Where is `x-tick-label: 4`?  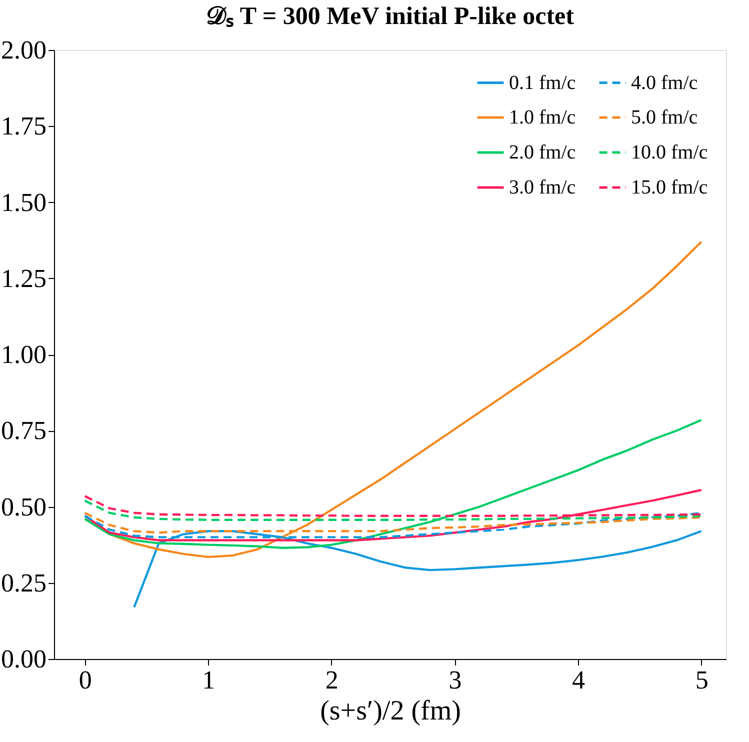
x-tick-label: 4 is located at coordinates (579, 680).